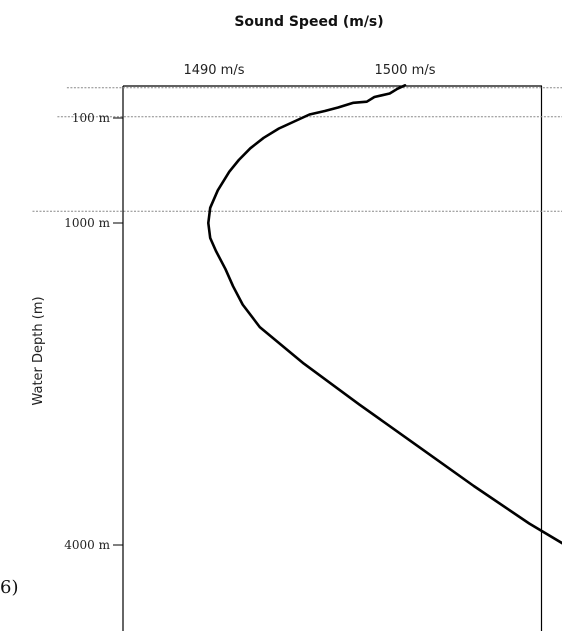 The width and height of the screenshot is (562, 631). Describe the element at coordinates (93, 331) in the screenshot. I see `y-axis-ticks: 100 m 1000 m 4000 m` at that location.